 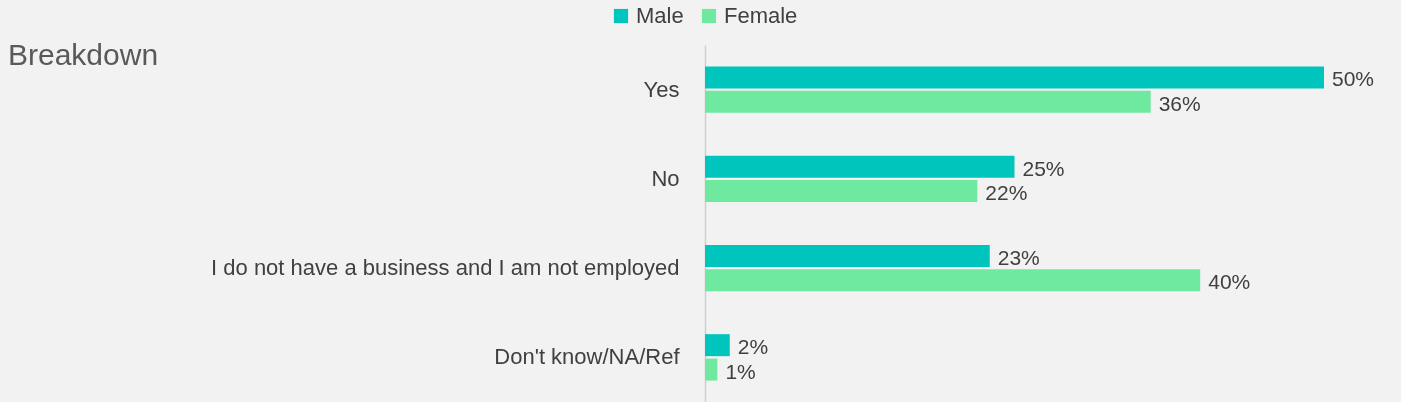 What do you see at coordinates (1179, 103) in the screenshot?
I see `data-label: 36%` at bounding box center [1179, 103].